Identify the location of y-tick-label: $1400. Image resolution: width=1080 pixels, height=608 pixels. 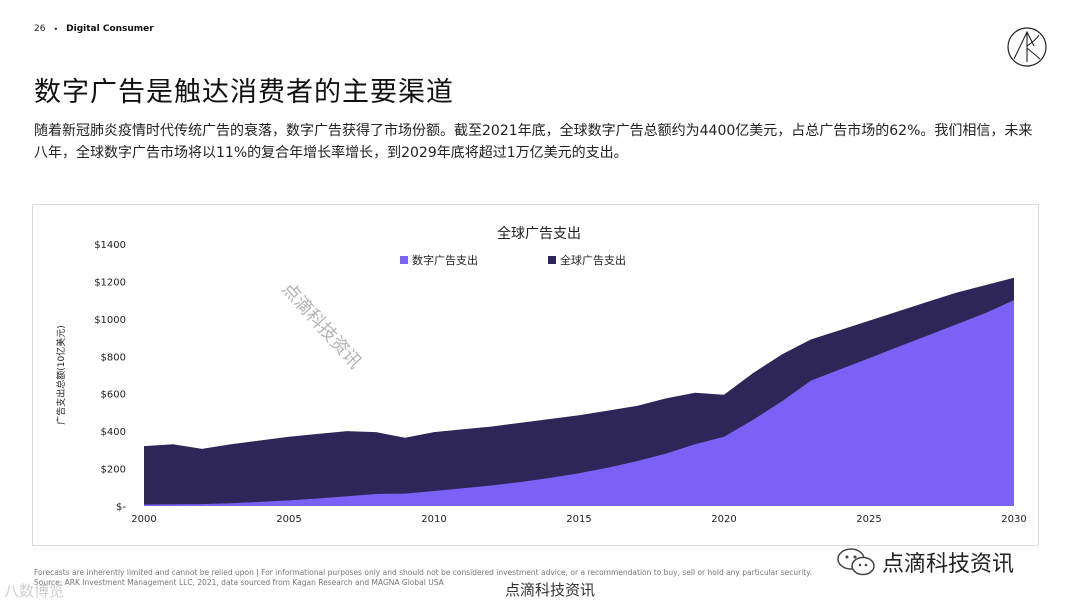
(110, 245).